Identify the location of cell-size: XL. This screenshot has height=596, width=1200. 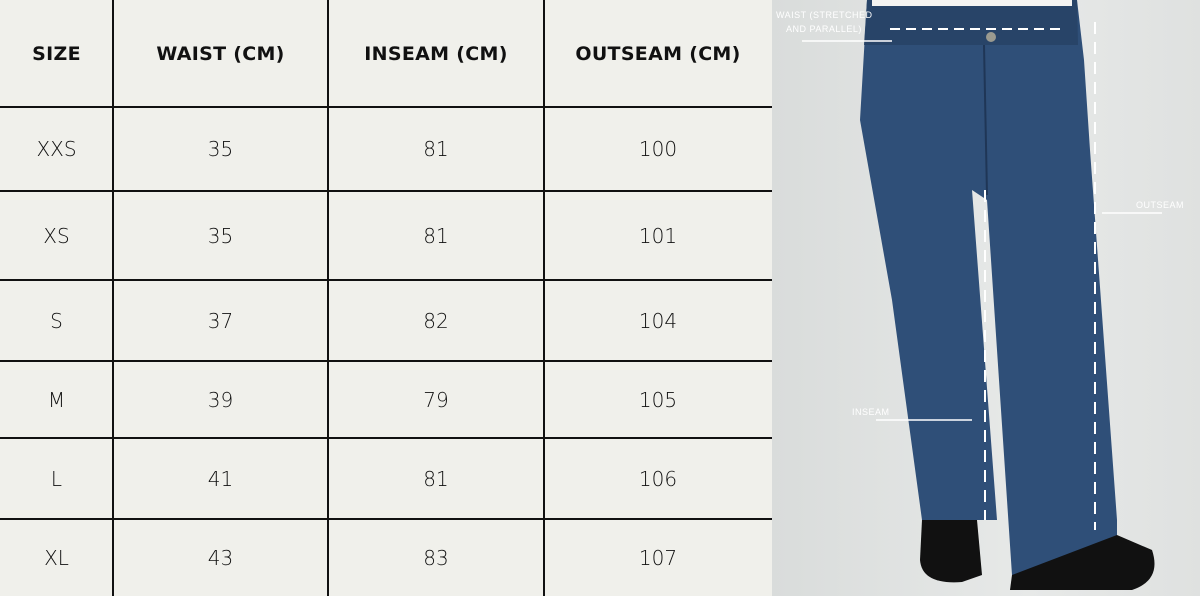
(56, 557).